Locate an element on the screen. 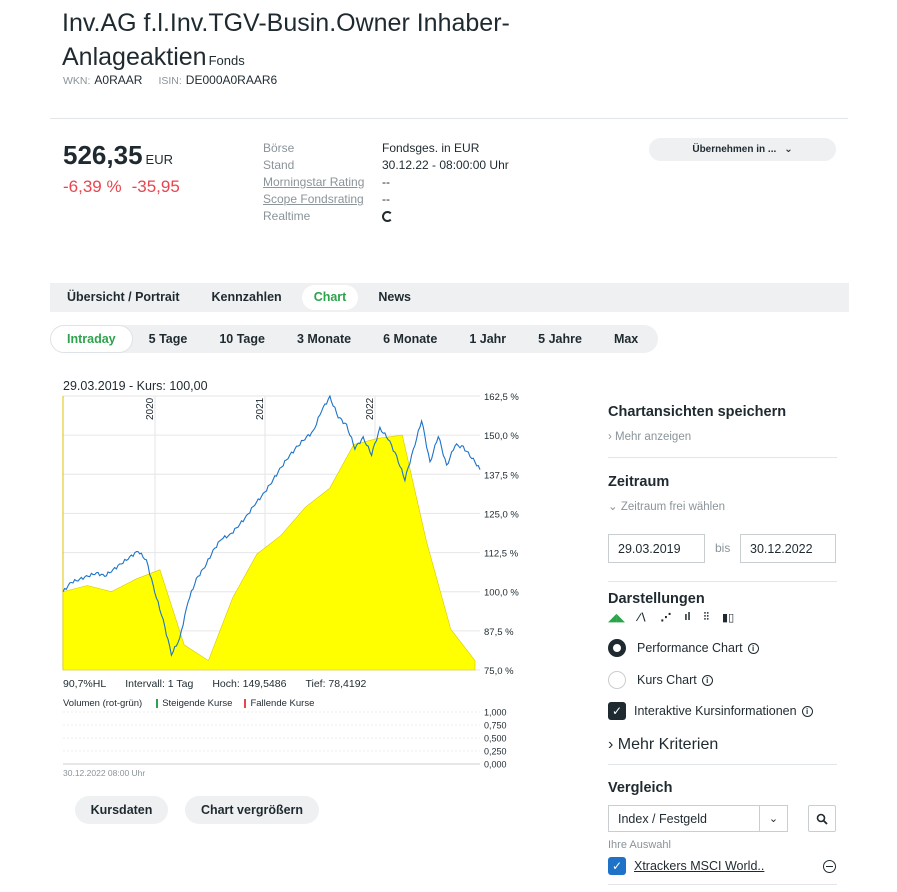 Image resolution: width=897 pixels, height=892 pixels. more-criteria-link: › Mehr Kriterien is located at coordinates (722, 745).